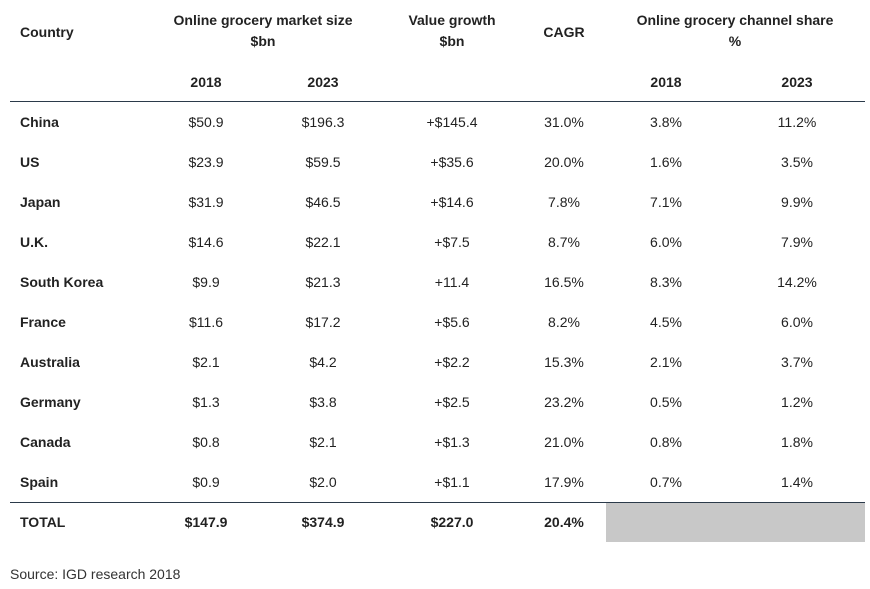 This screenshot has width=870, height=589. Describe the element at coordinates (39, 482) in the screenshot. I see `row-country: Spain` at that location.